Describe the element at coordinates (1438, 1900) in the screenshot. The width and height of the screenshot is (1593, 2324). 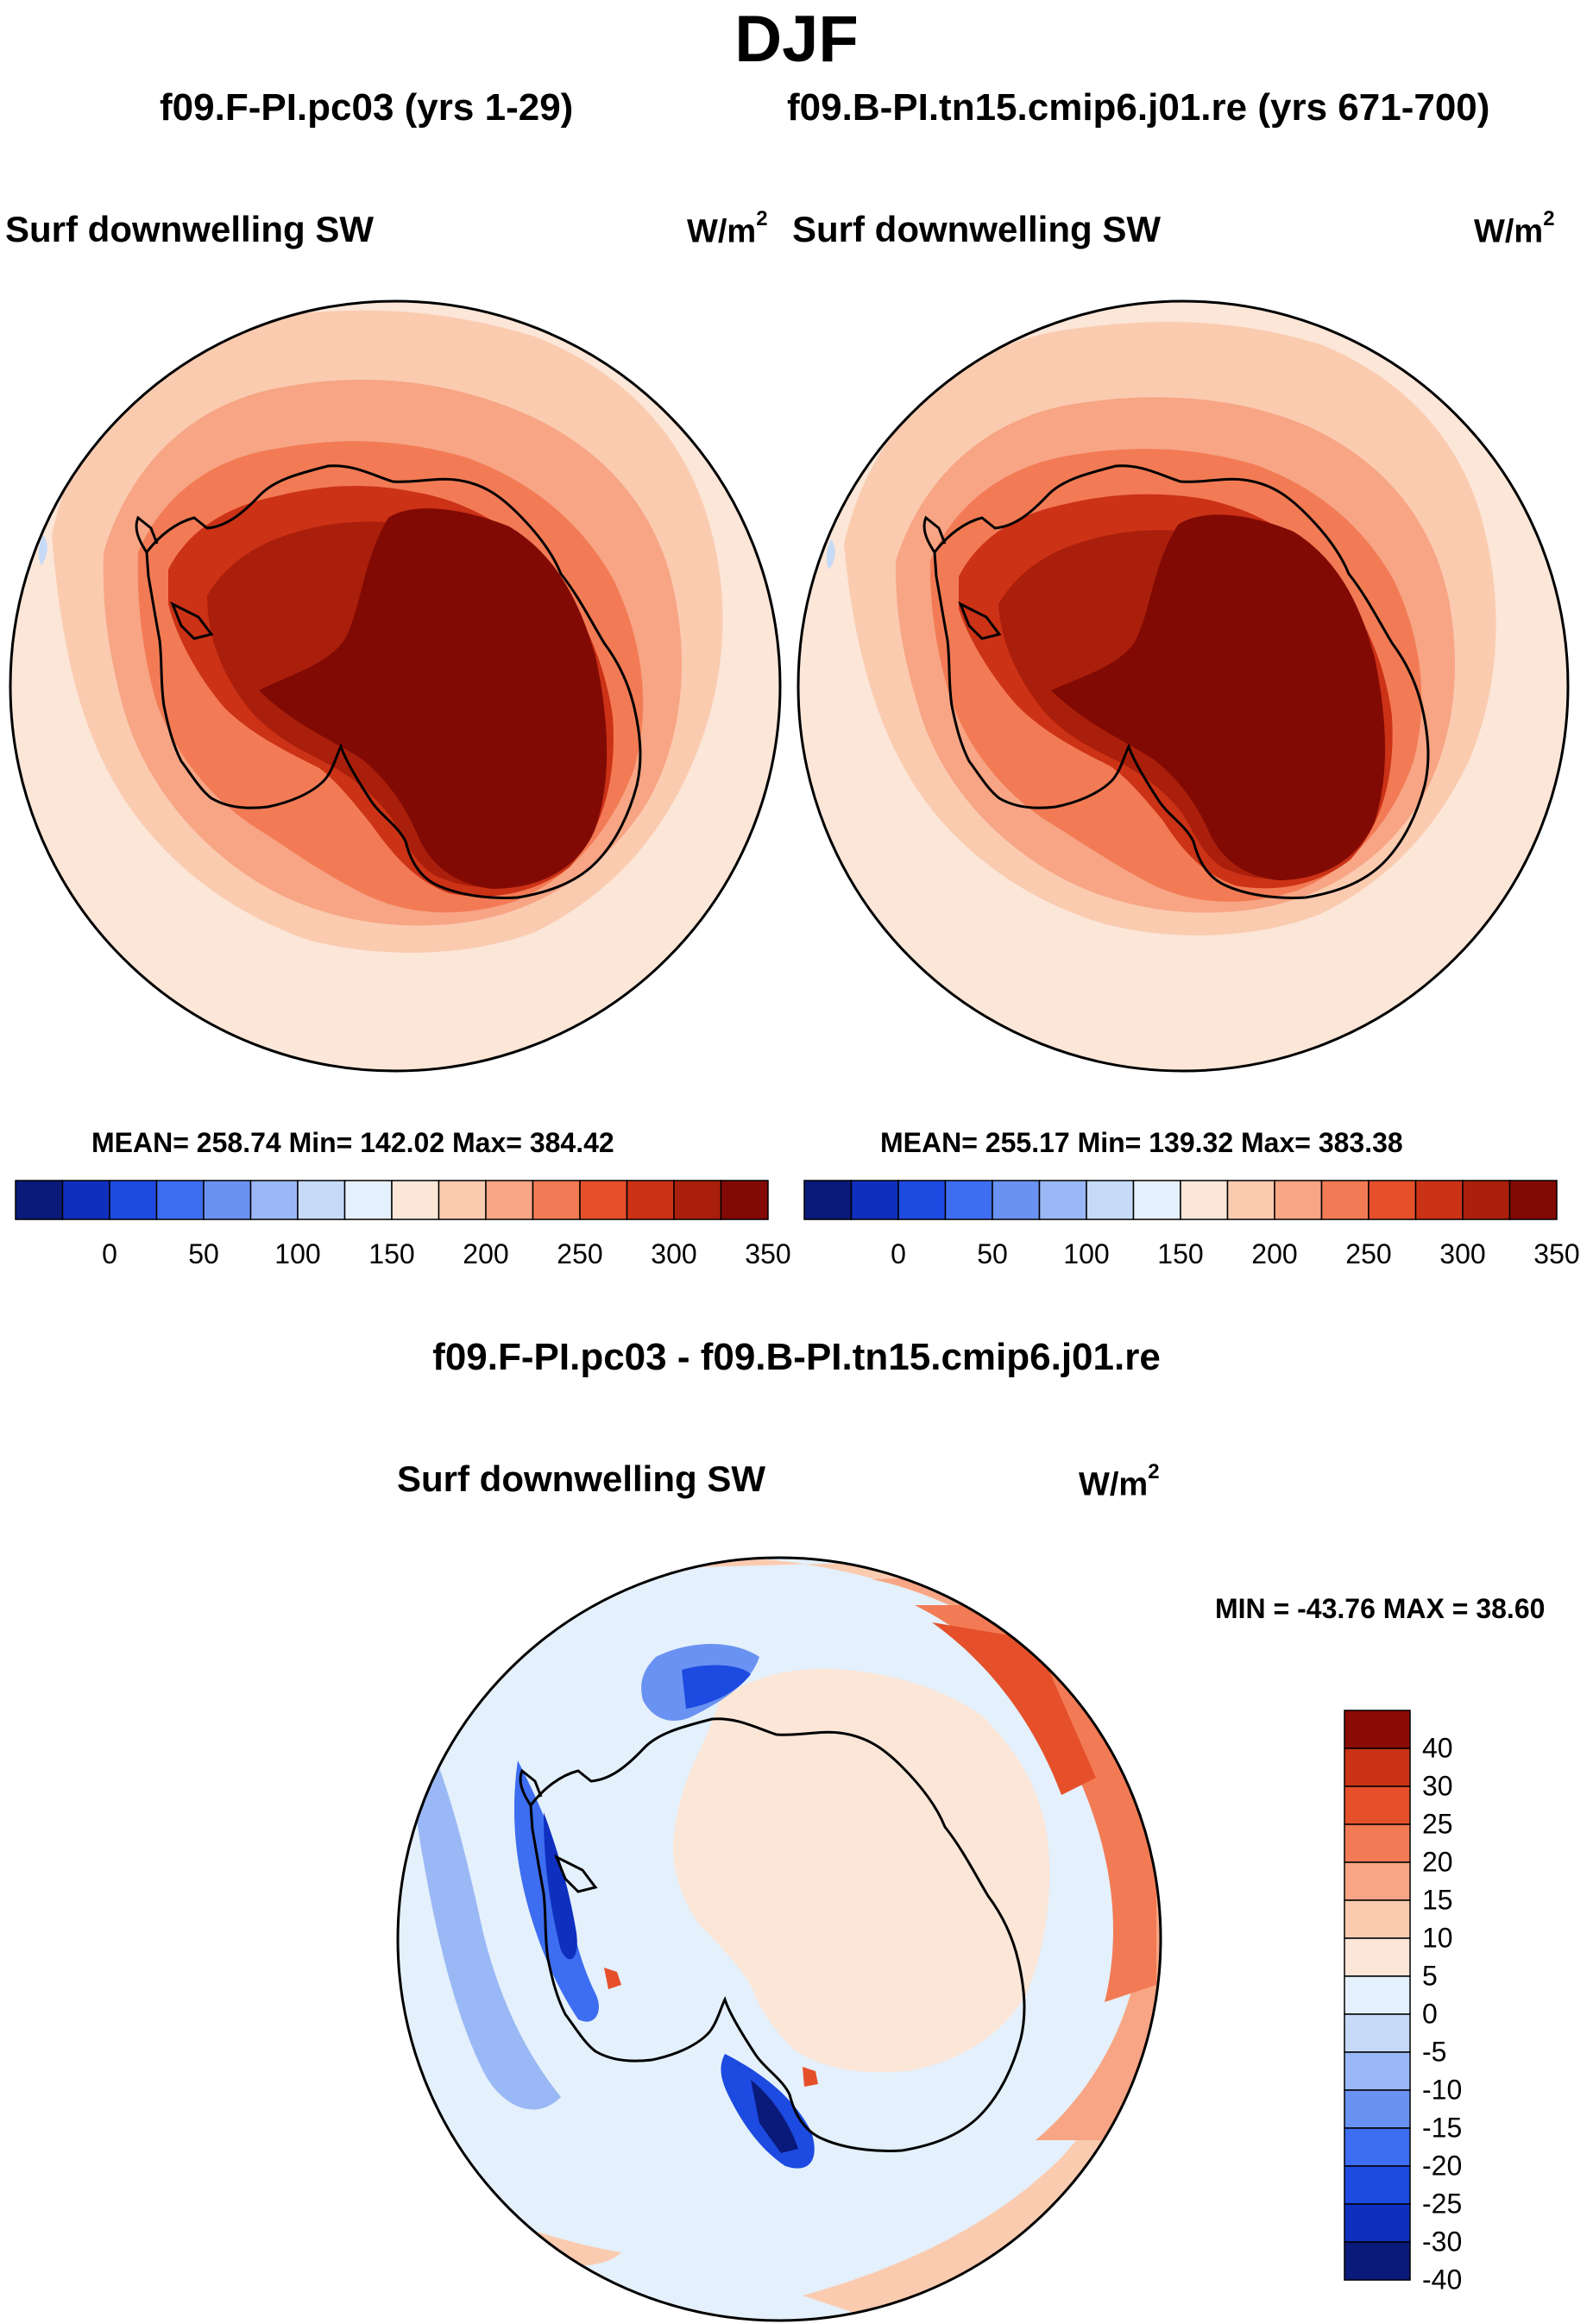
I see `diff-colorbar-tick-label: 15` at that location.